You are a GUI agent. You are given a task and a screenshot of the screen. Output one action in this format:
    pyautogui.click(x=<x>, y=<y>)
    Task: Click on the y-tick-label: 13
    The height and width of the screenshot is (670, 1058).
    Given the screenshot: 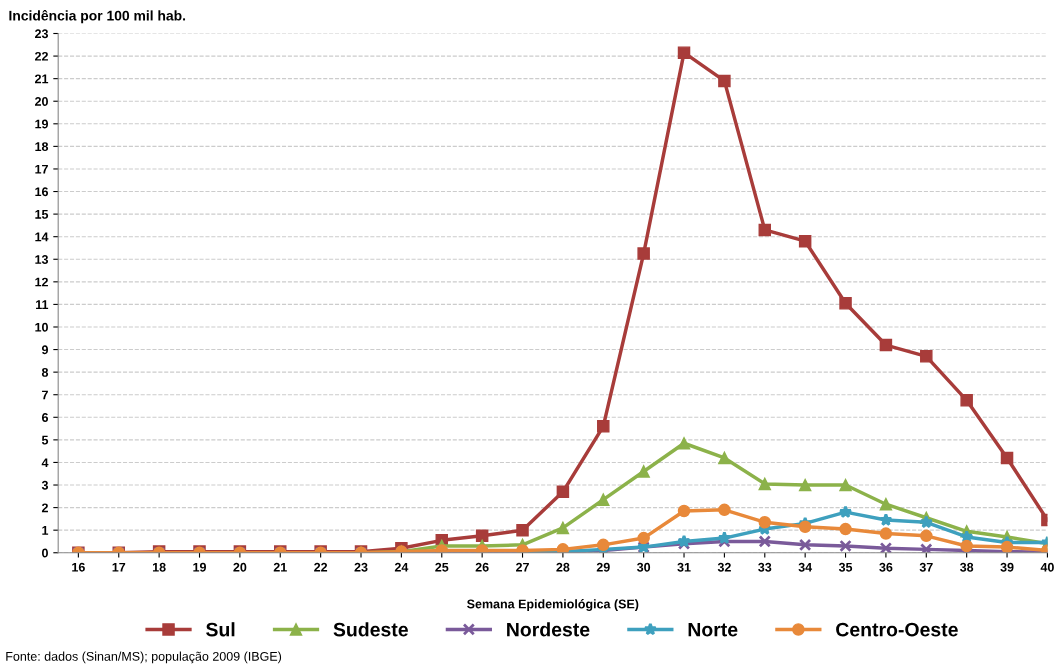 What is the action you would take?
    pyautogui.click(x=42, y=259)
    